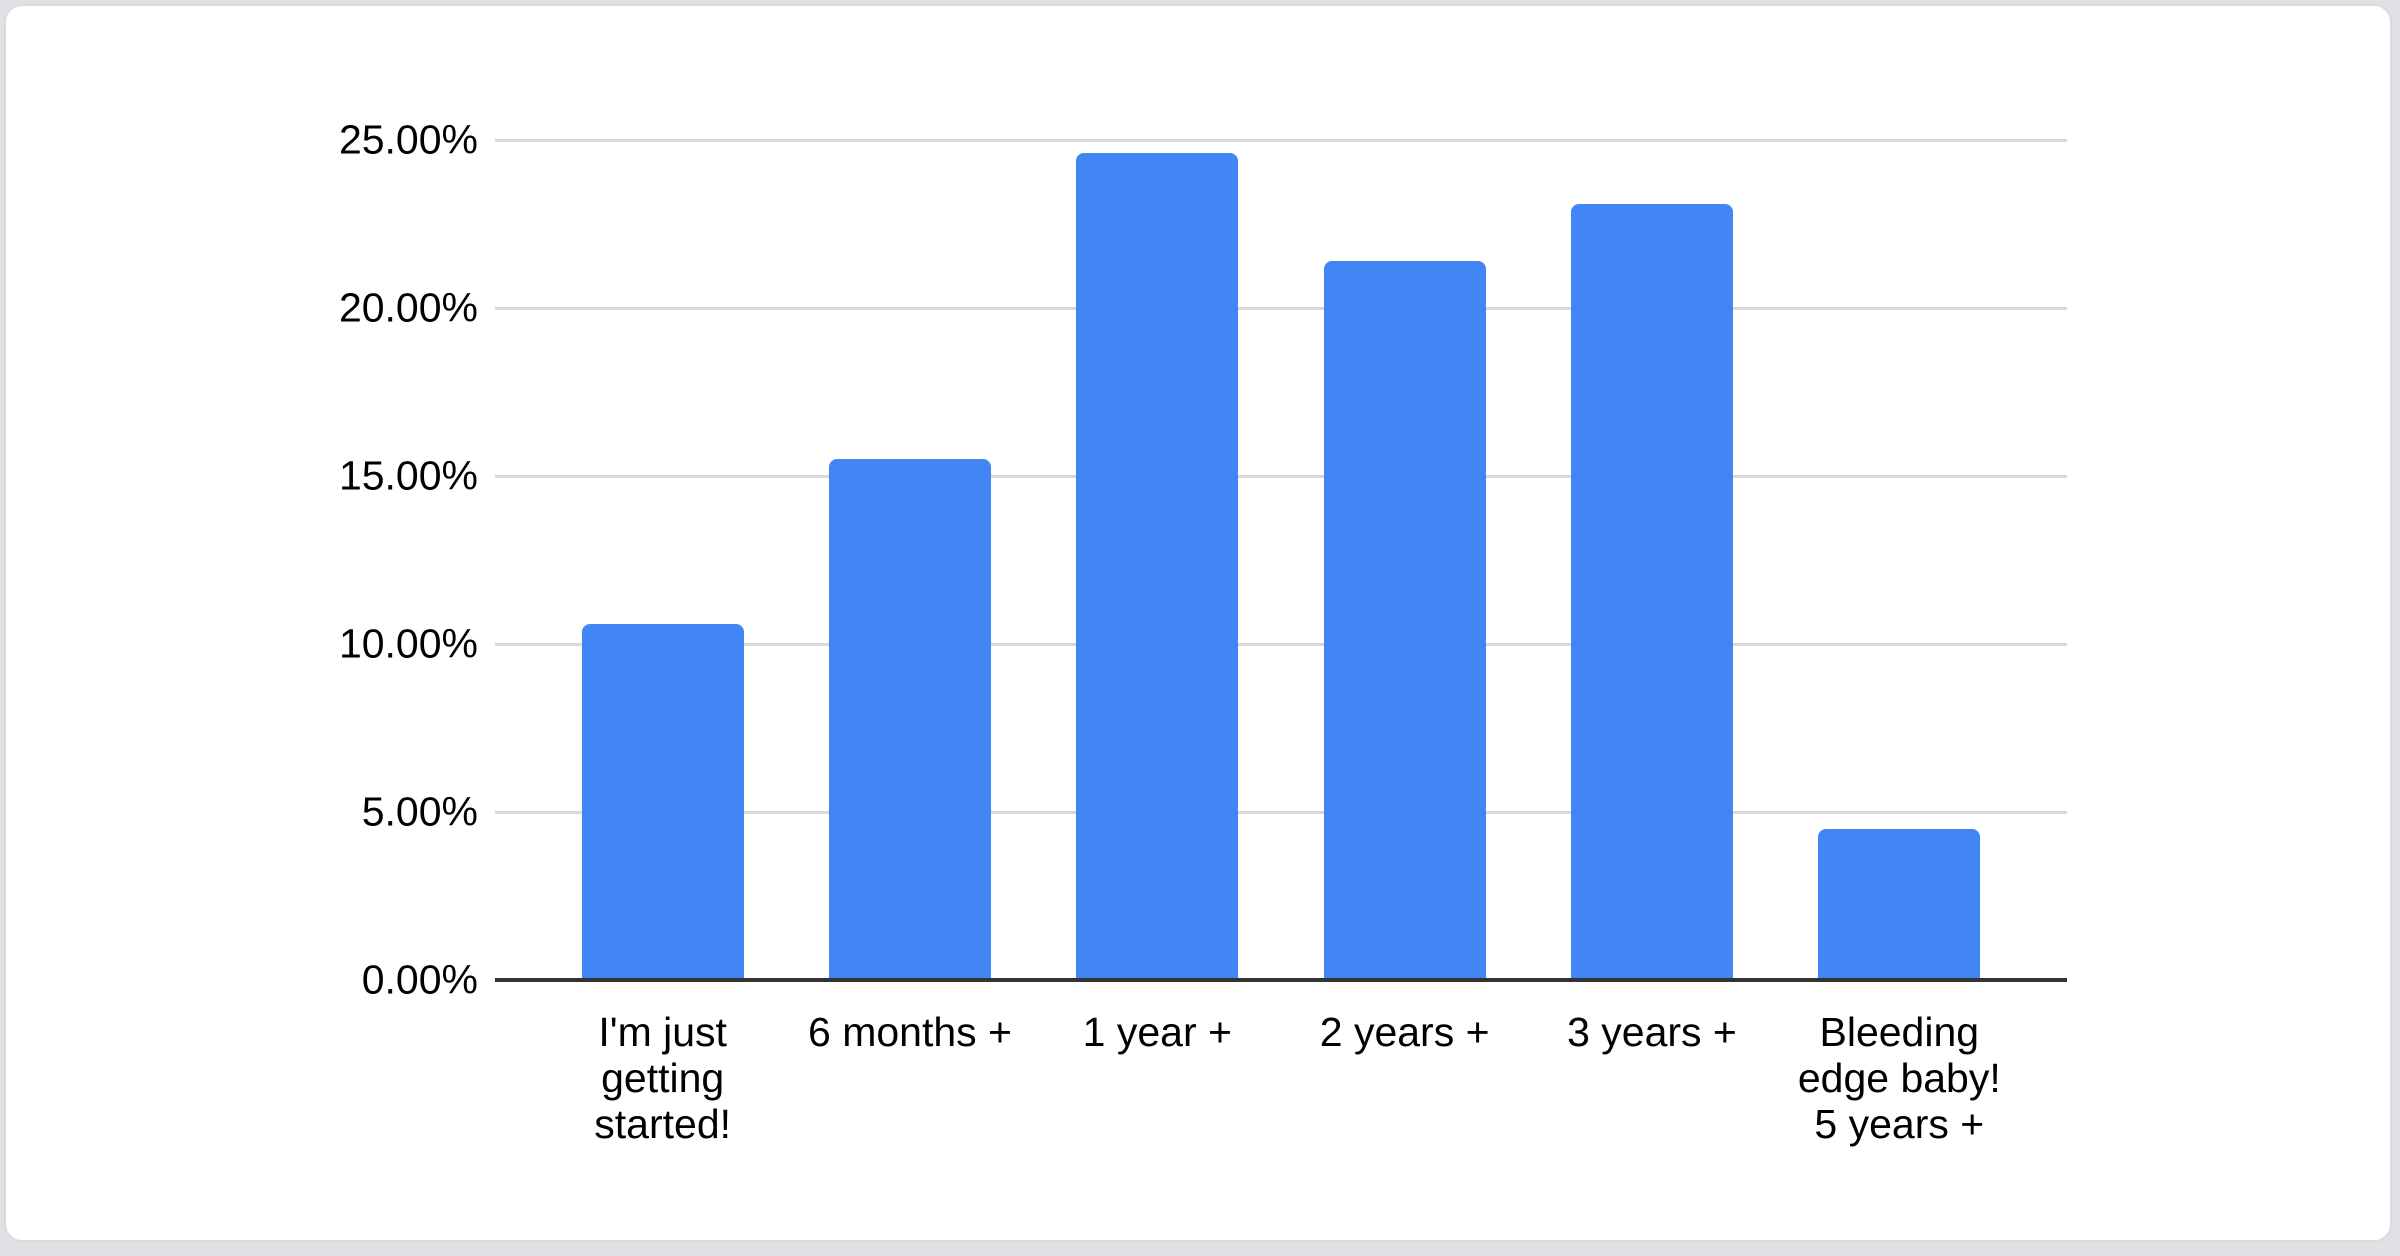 The height and width of the screenshot is (1256, 2400). What do you see at coordinates (419, 979) in the screenshot?
I see `y-axis-tick-label: 0.00%` at bounding box center [419, 979].